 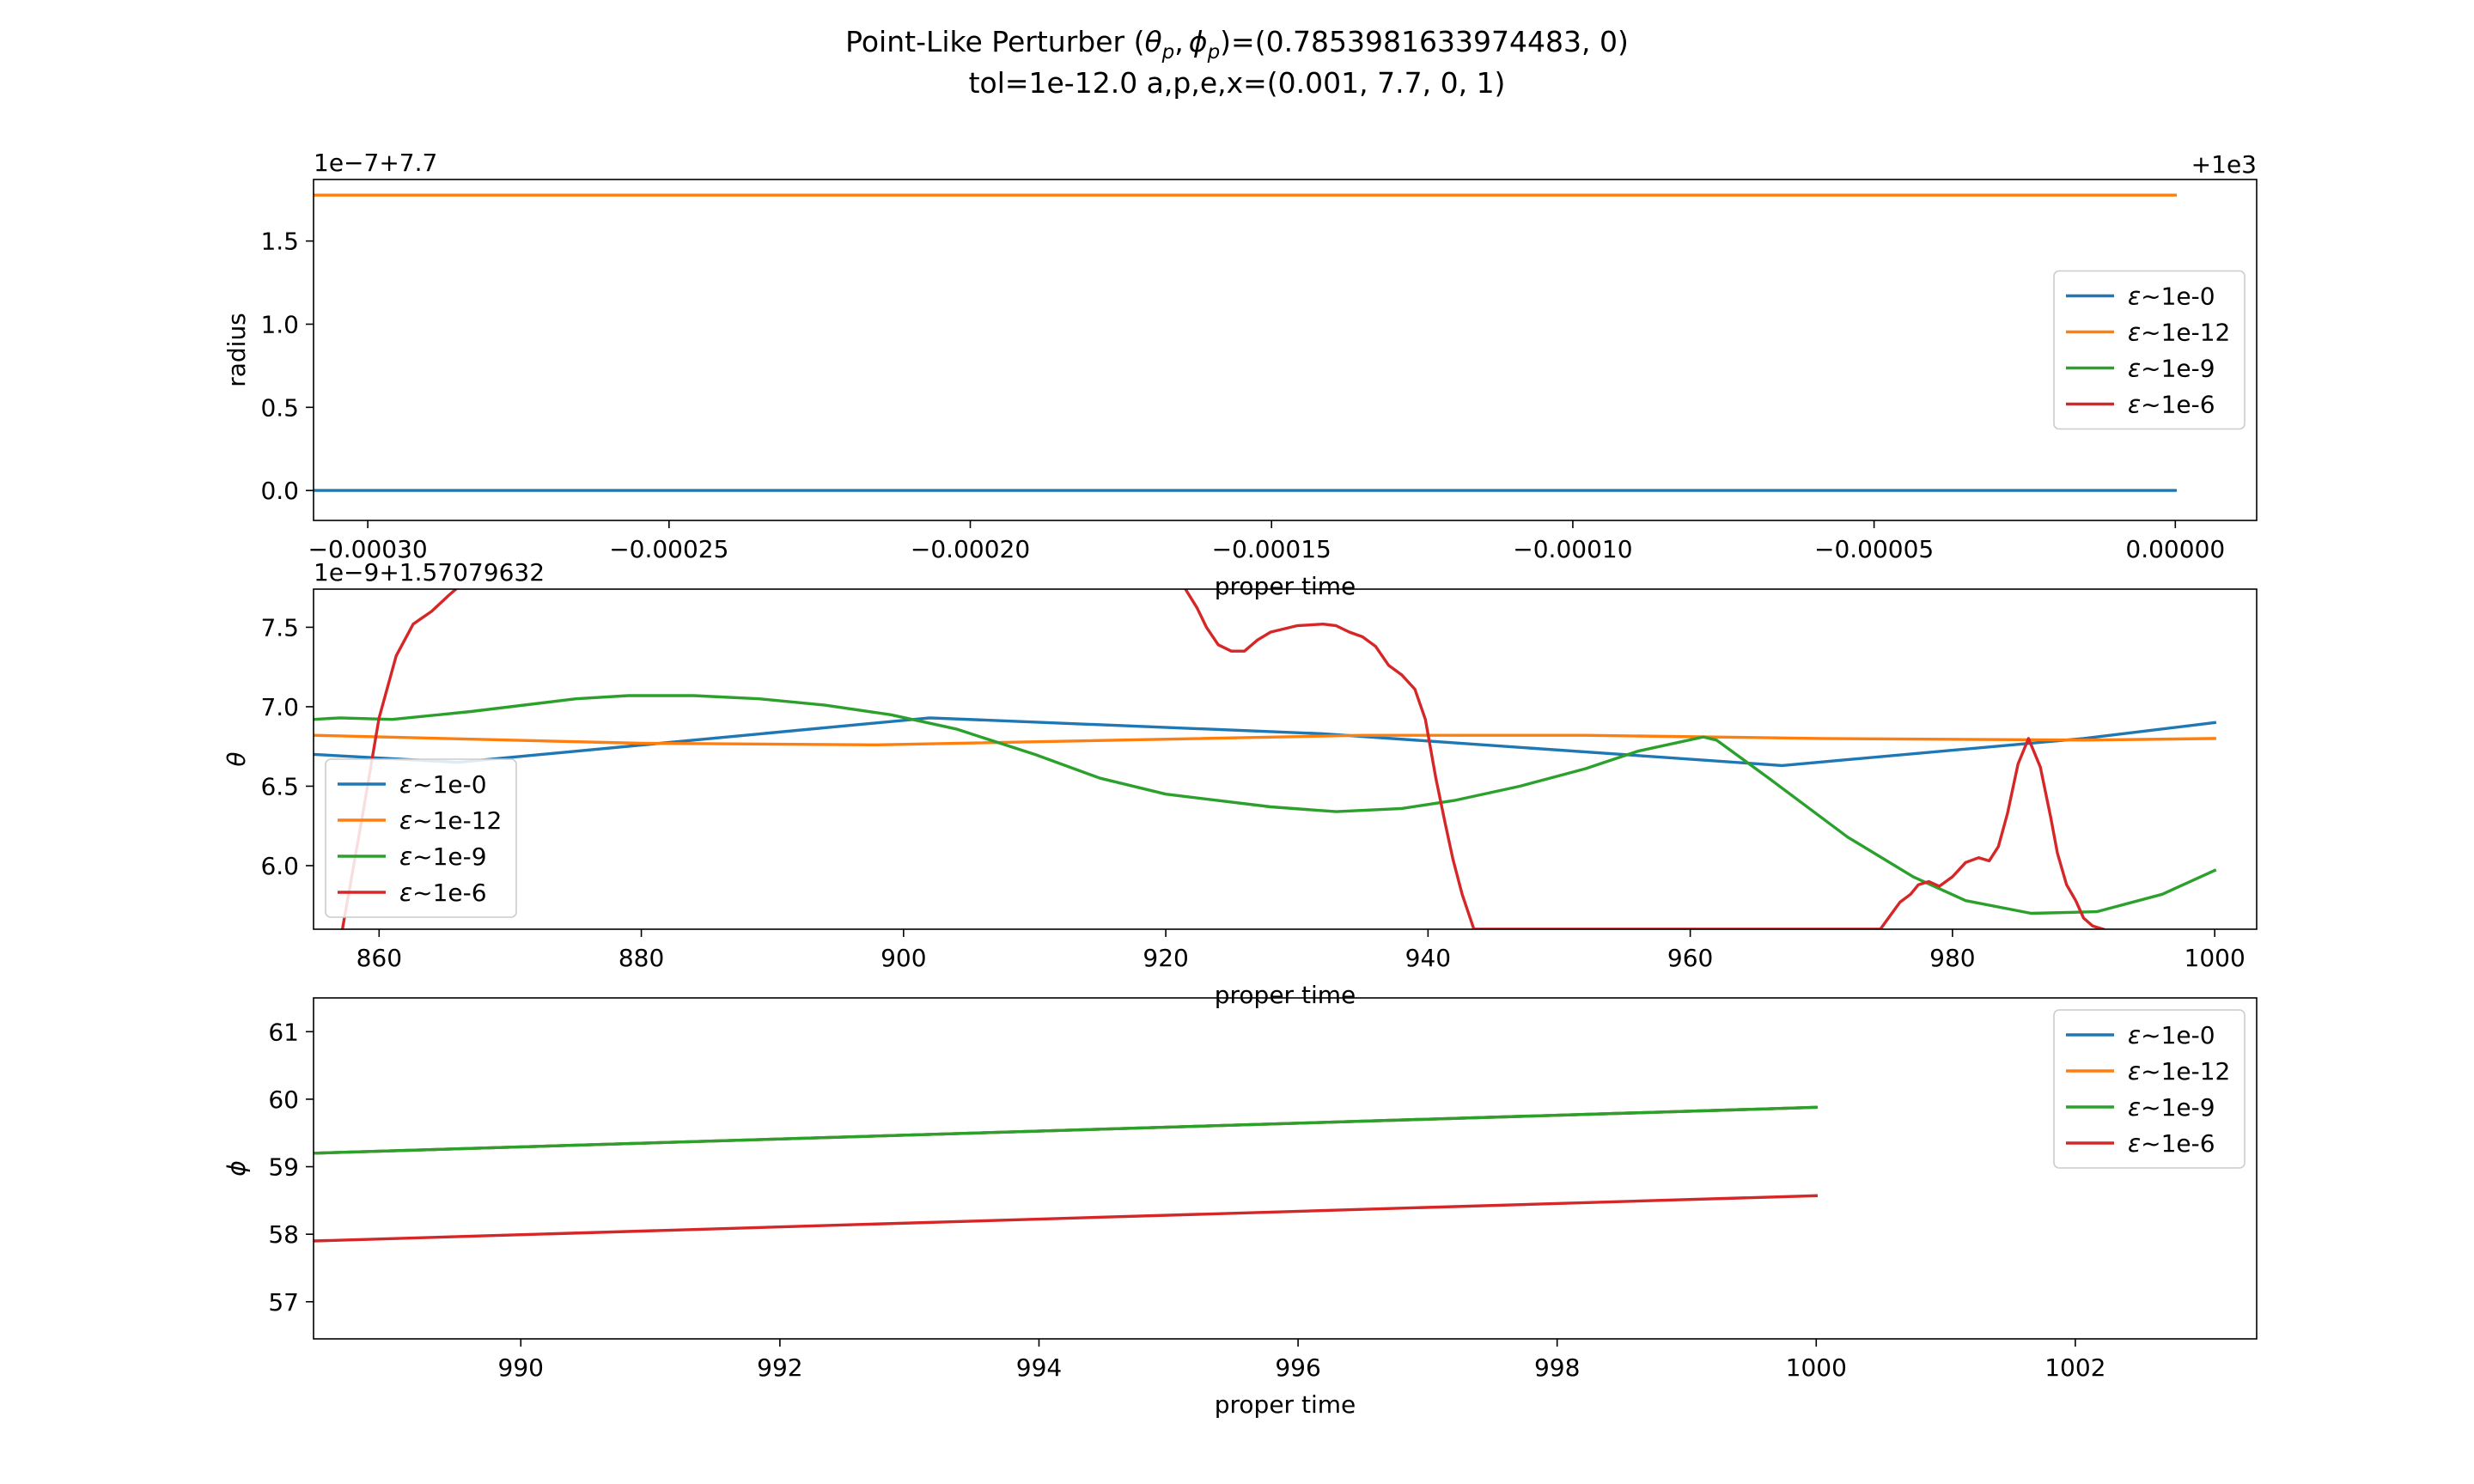 I want to click on y-tick-label: 0.0, so click(x=279, y=491).